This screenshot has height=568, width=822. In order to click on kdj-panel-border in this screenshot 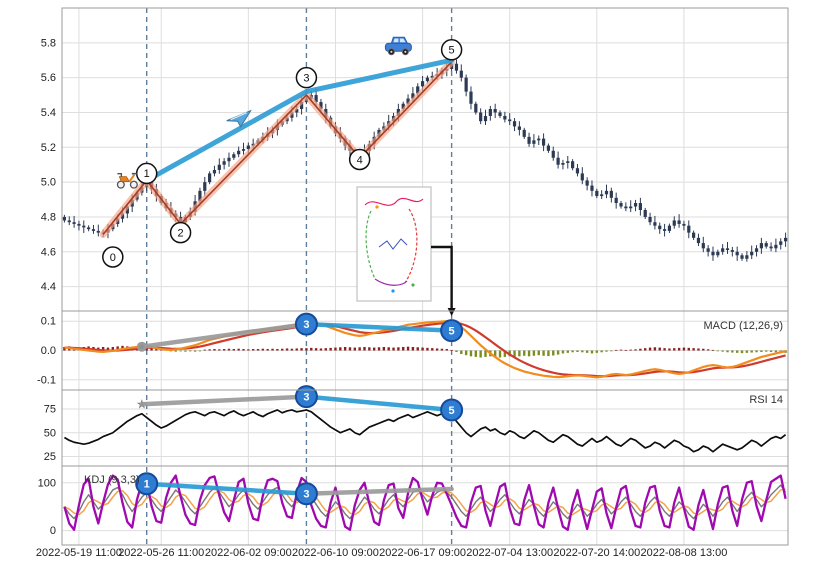, I will do `click(425, 505)`.